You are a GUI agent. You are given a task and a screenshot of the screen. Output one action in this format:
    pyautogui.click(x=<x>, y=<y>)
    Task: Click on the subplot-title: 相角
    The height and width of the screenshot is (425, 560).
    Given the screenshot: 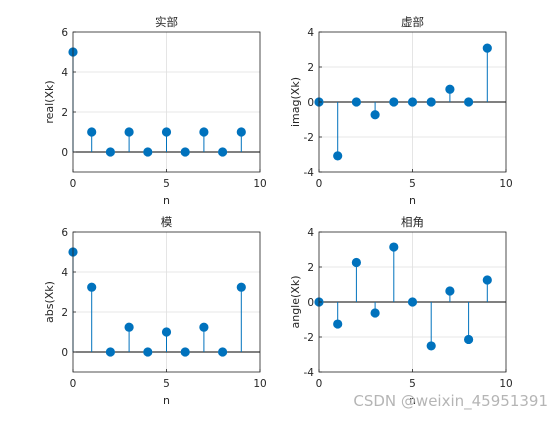 What is the action you would take?
    pyautogui.click(x=412, y=222)
    